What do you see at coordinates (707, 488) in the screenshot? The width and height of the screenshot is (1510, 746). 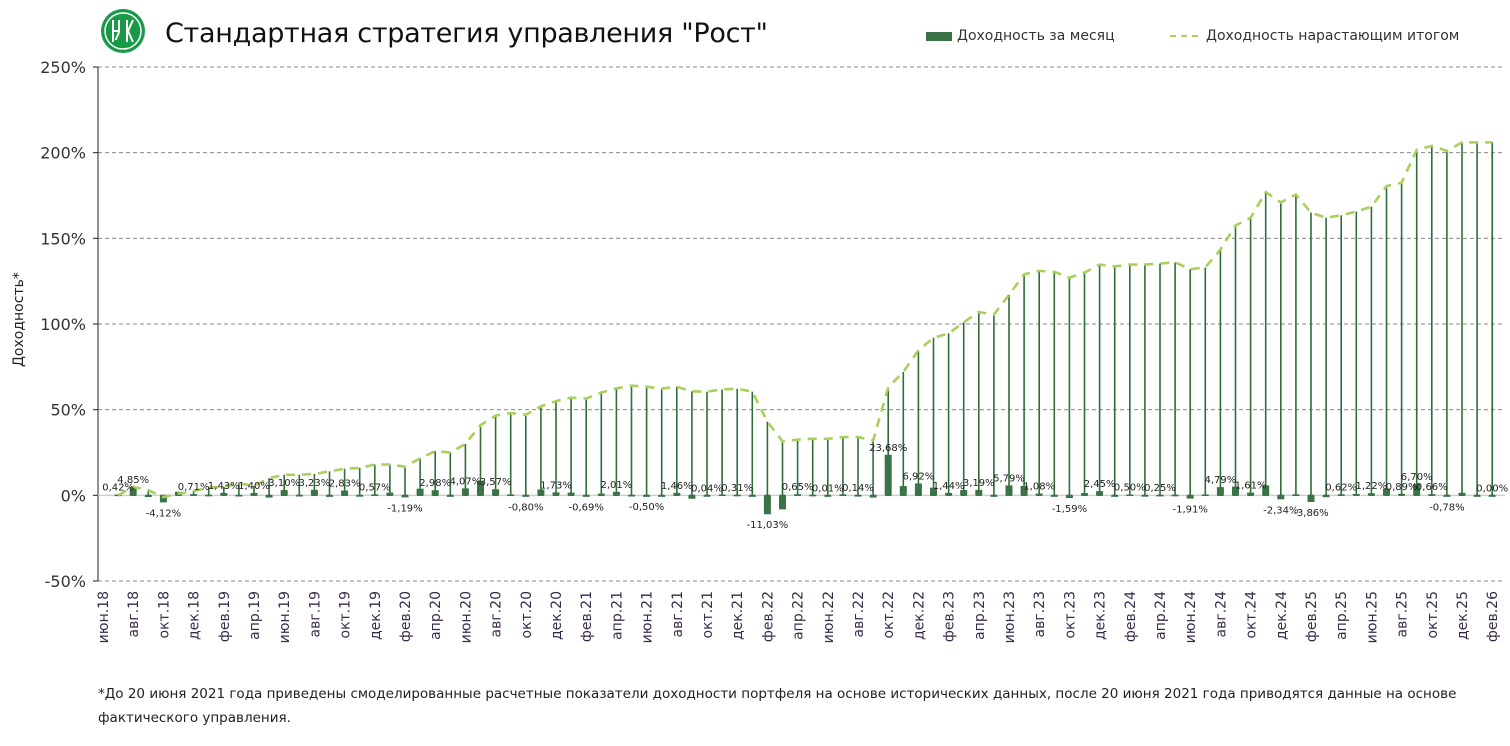 I see `data-label: 0,04%` at bounding box center [707, 488].